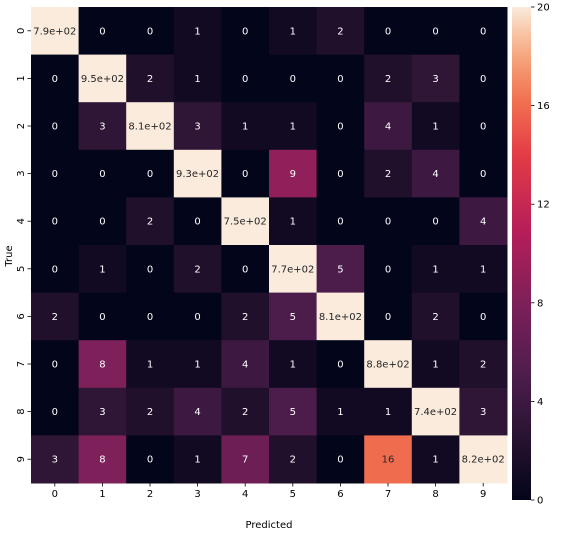 The height and width of the screenshot is (538, 563). Describe the element at coordinates (435, 412) in the screenshot. I see `cell-annotation: 7.4e+02` at that location.